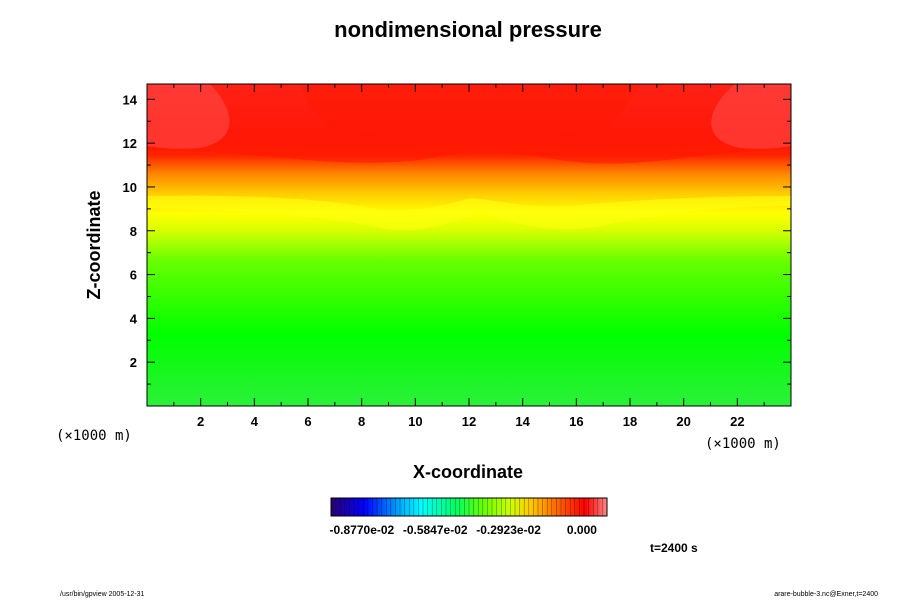 This screenshot has width=900, height=600. I want to click on heatmap-lobe-center, so click(470, 110).